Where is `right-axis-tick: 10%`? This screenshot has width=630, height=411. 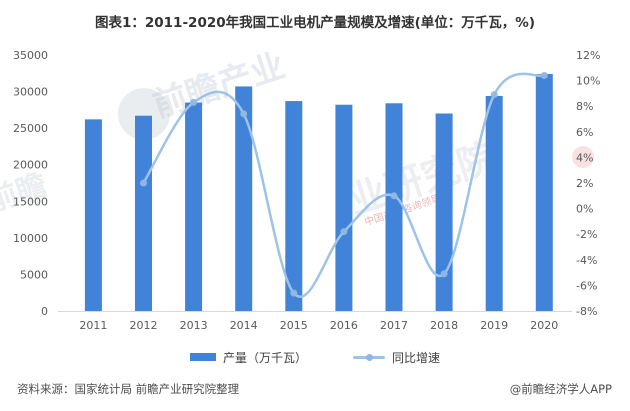 right-axis-tick: 10% is located at coordinates (588, 81).